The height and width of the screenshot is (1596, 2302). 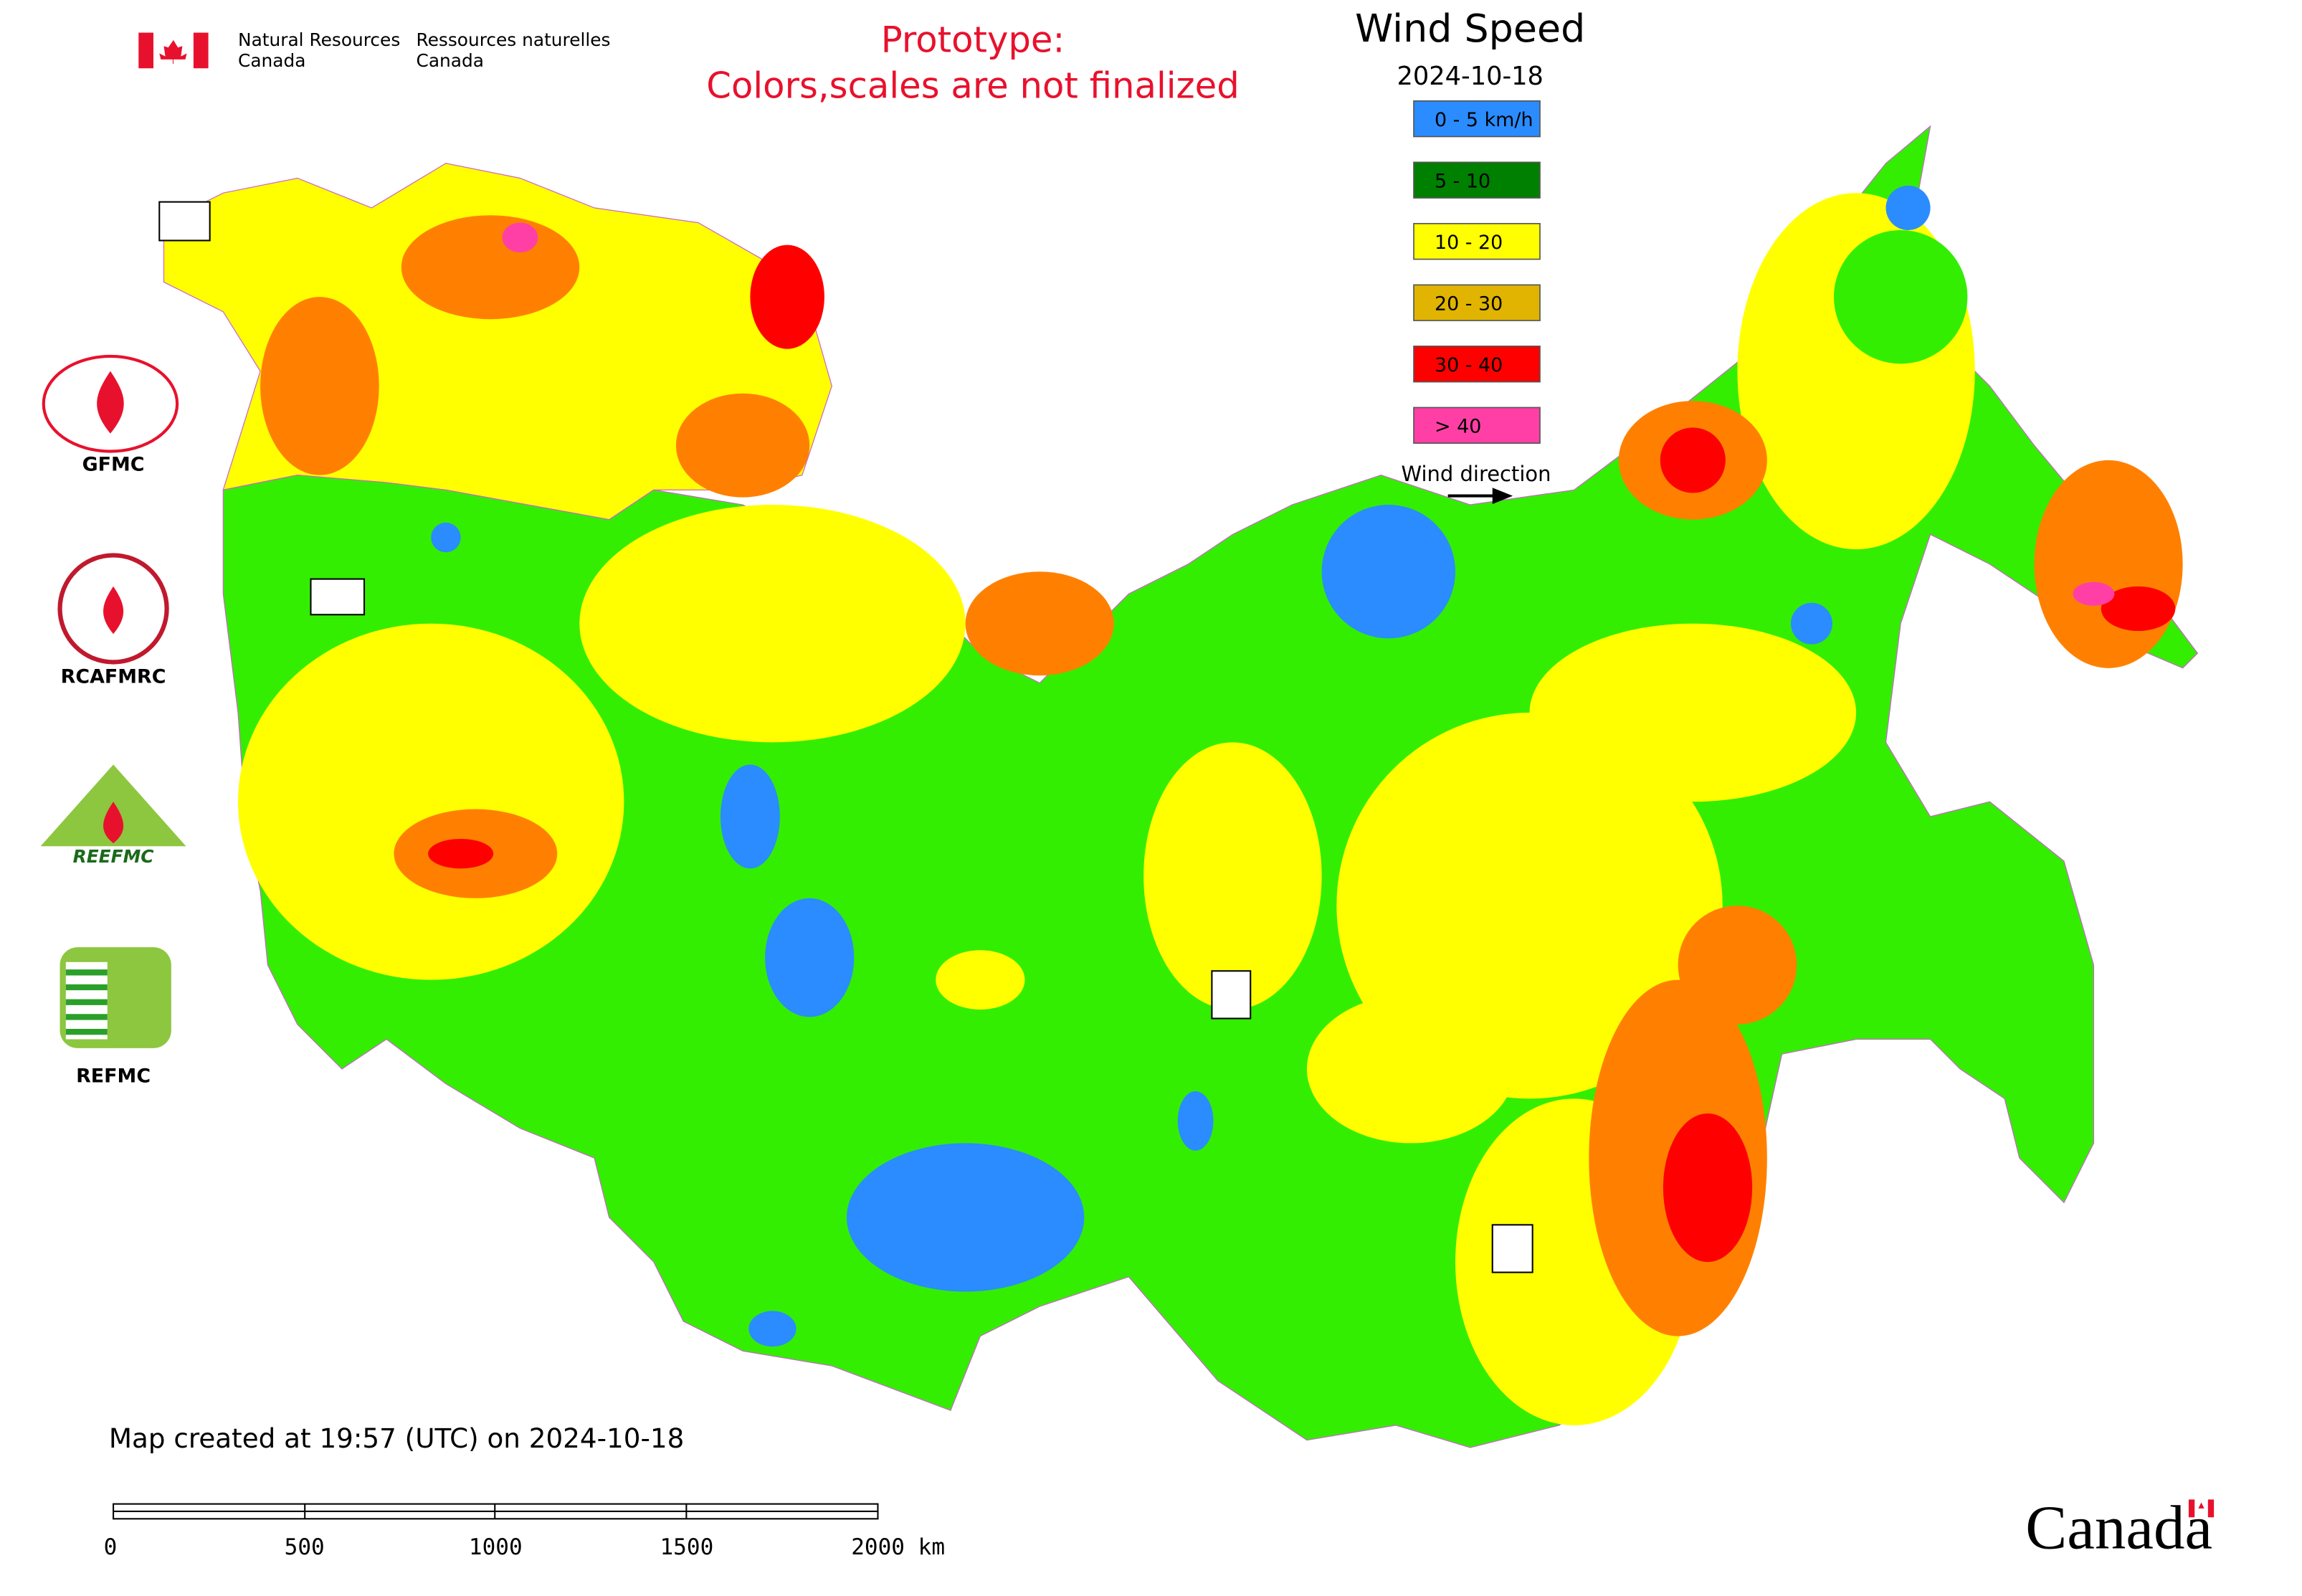 What do you see at coordinates (1458, 427) in the screenshot?
I see `legend-item-label: > 40` at bounding box center [1458, 427].